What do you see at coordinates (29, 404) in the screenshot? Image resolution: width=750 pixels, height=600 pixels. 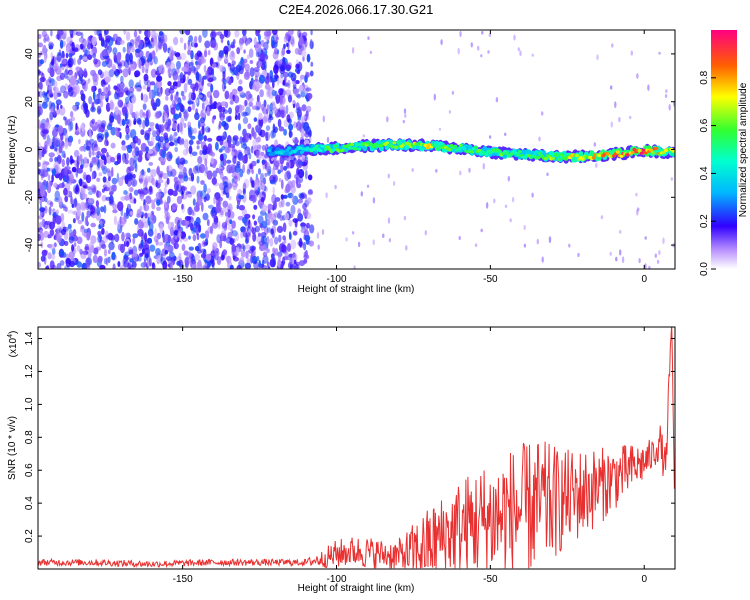 I see `snr-y-tick-label: 1.0` at bounding box center [29, 404].